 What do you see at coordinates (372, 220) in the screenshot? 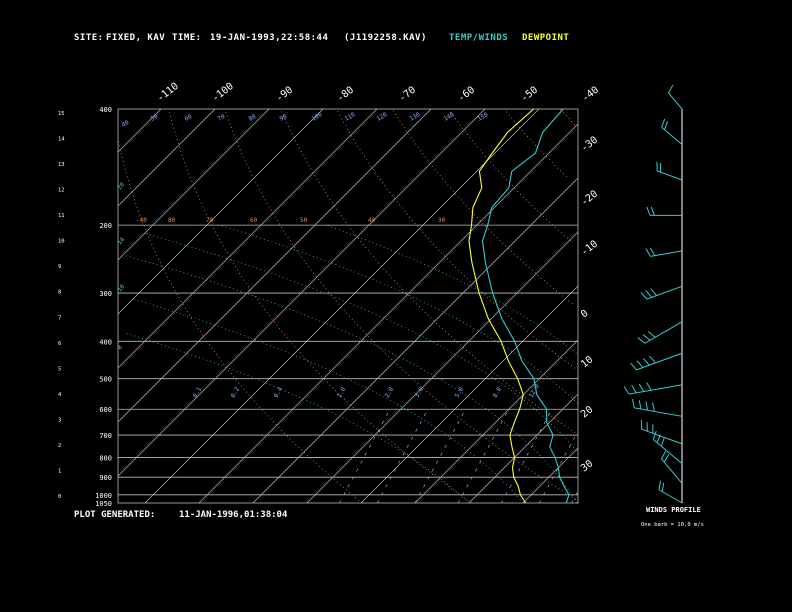
I see `dry-adiabat-label: 40` at bounding box center [372, 220].